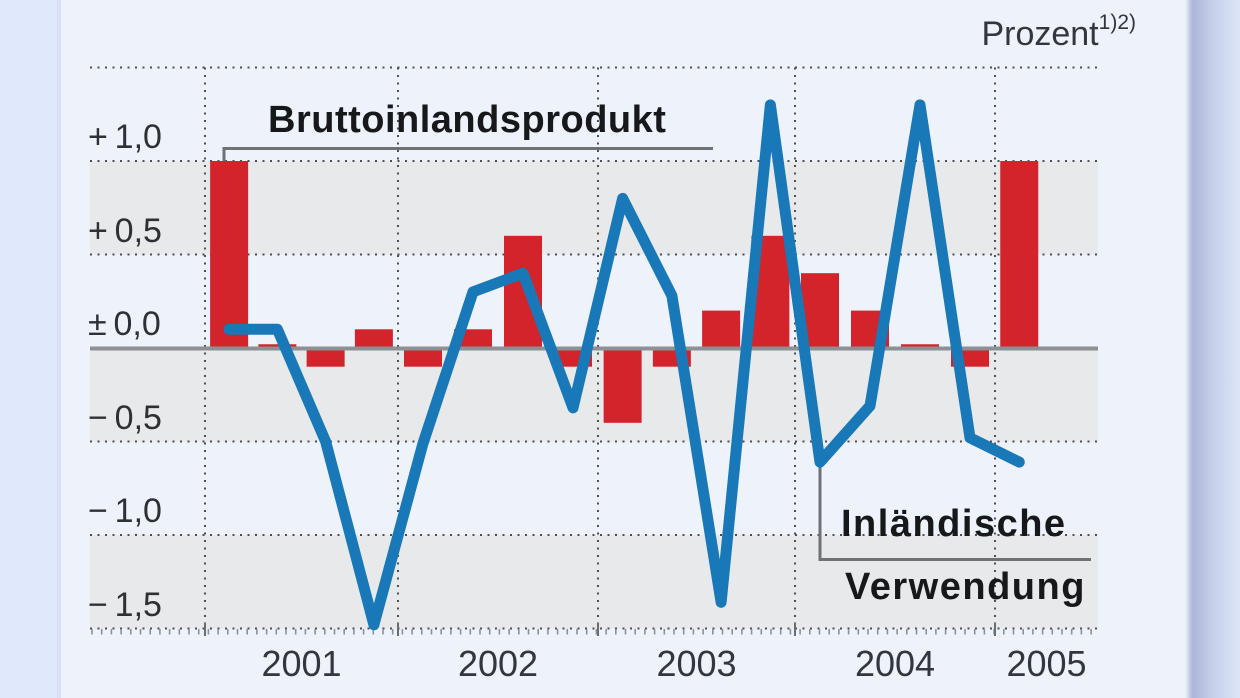  What do you see at coordinates (125, 511) in the screenshot?
I see `y-tick-label-4: − 1,0` at bounding box center [125, 511].